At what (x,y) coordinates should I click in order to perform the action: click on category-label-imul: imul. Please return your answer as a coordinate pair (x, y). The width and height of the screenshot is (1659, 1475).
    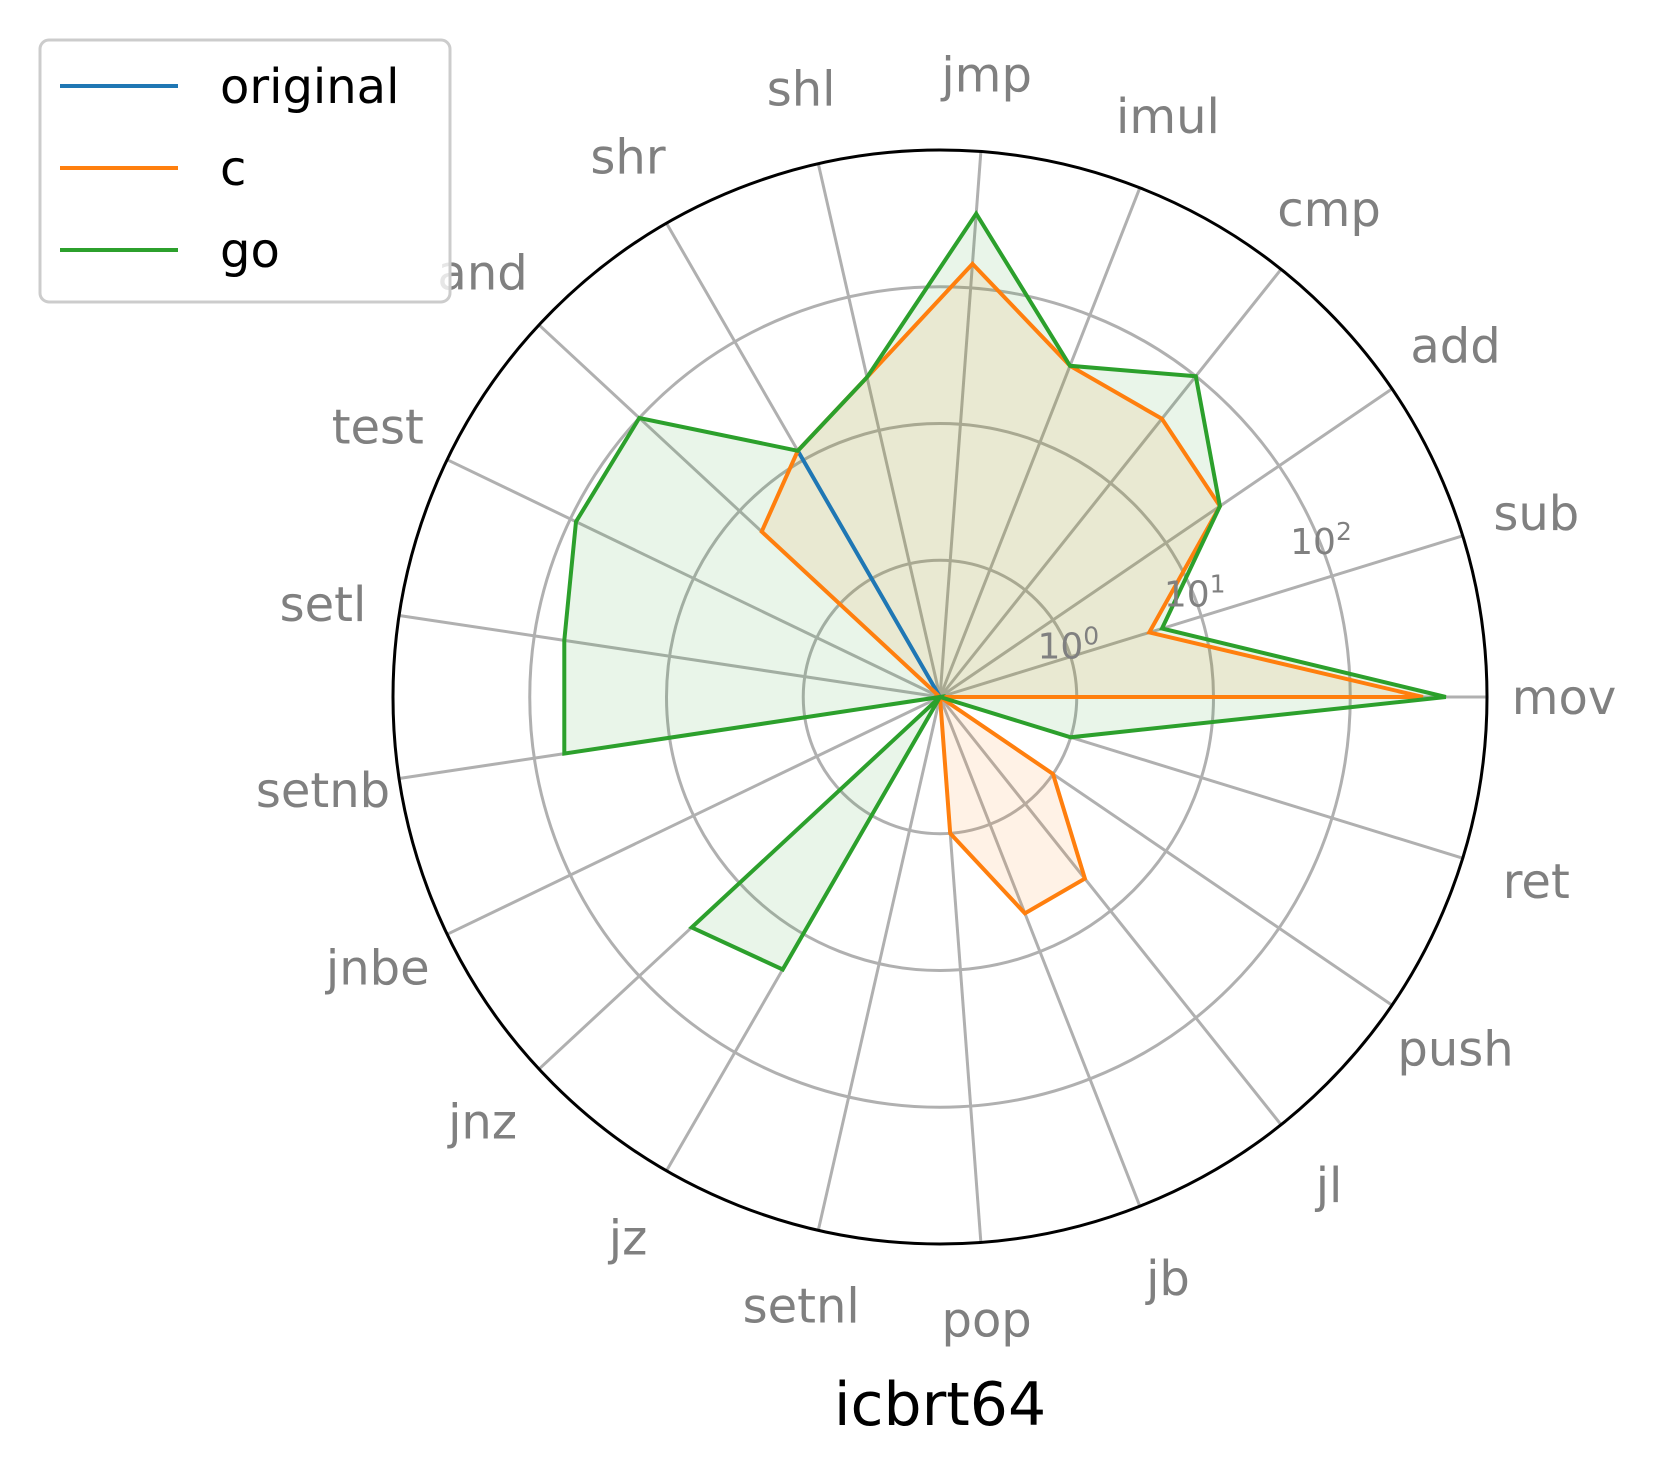
    Looking at the image, I should click on (1168, 117).